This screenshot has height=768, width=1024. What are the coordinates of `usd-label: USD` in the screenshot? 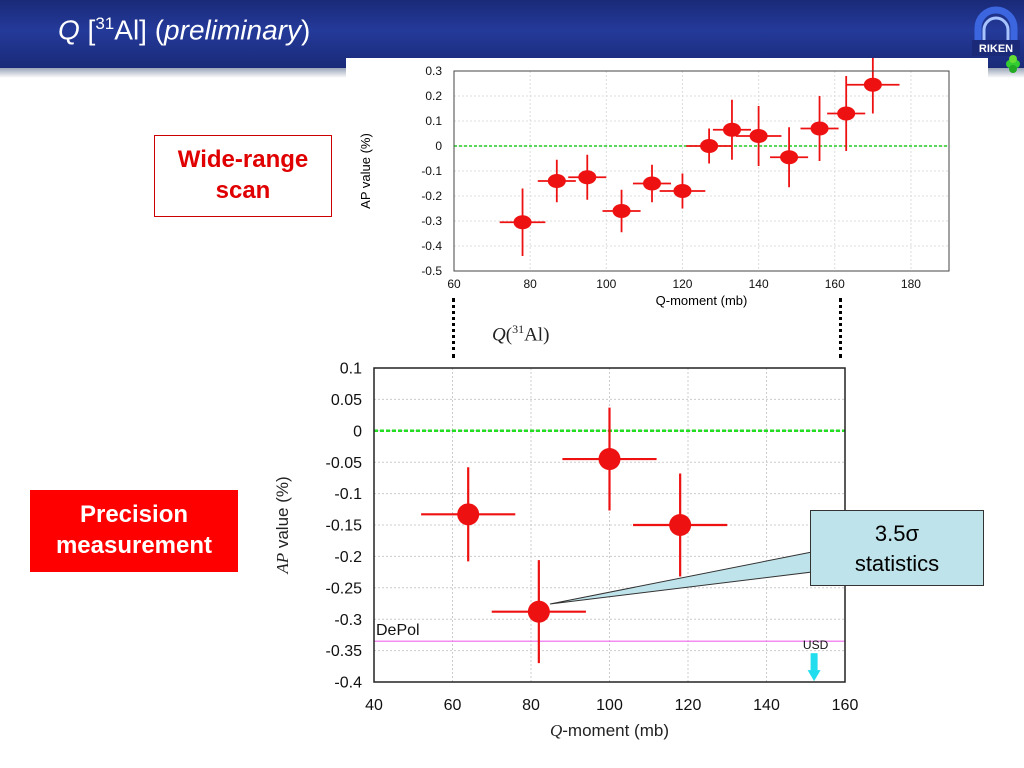 It's located at (816, 645).